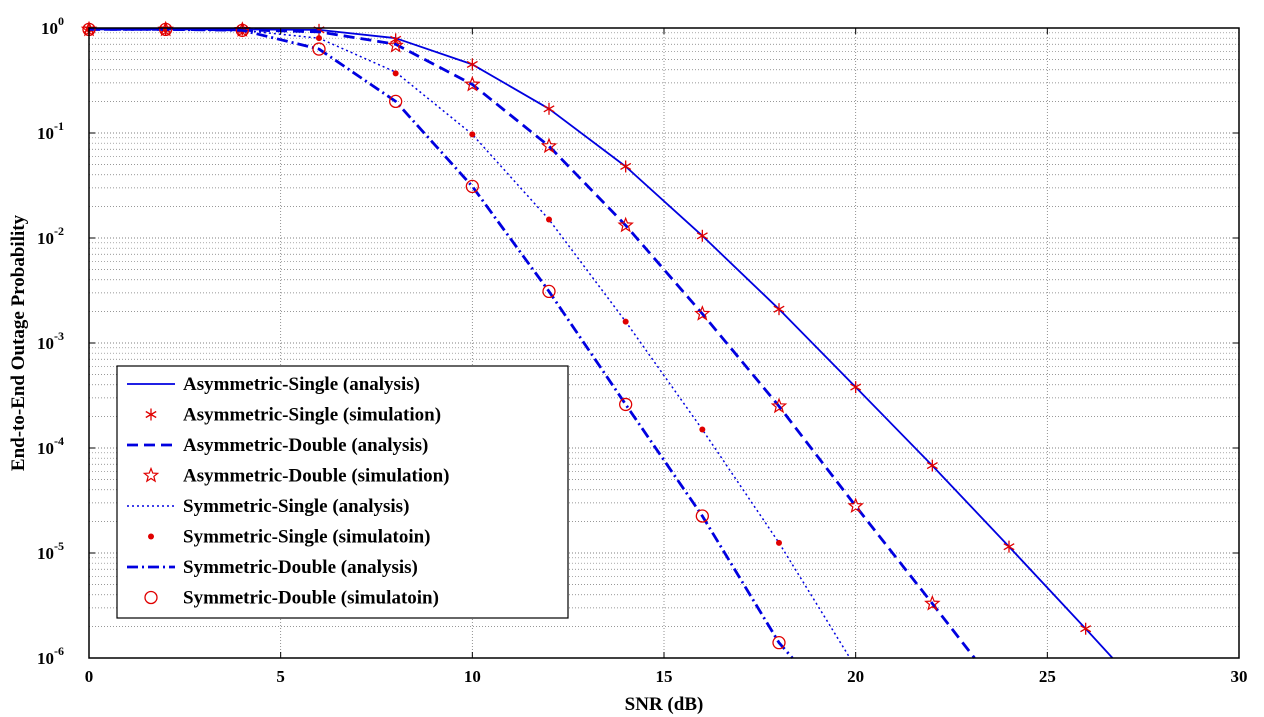 Image resolution: width=1264 pixels, height=717 pixels. What do you see at coordinates (50, 656) in the screenshot?
I see `y-tick-label: 10⁻⁶` at bounding box center [50, 656].